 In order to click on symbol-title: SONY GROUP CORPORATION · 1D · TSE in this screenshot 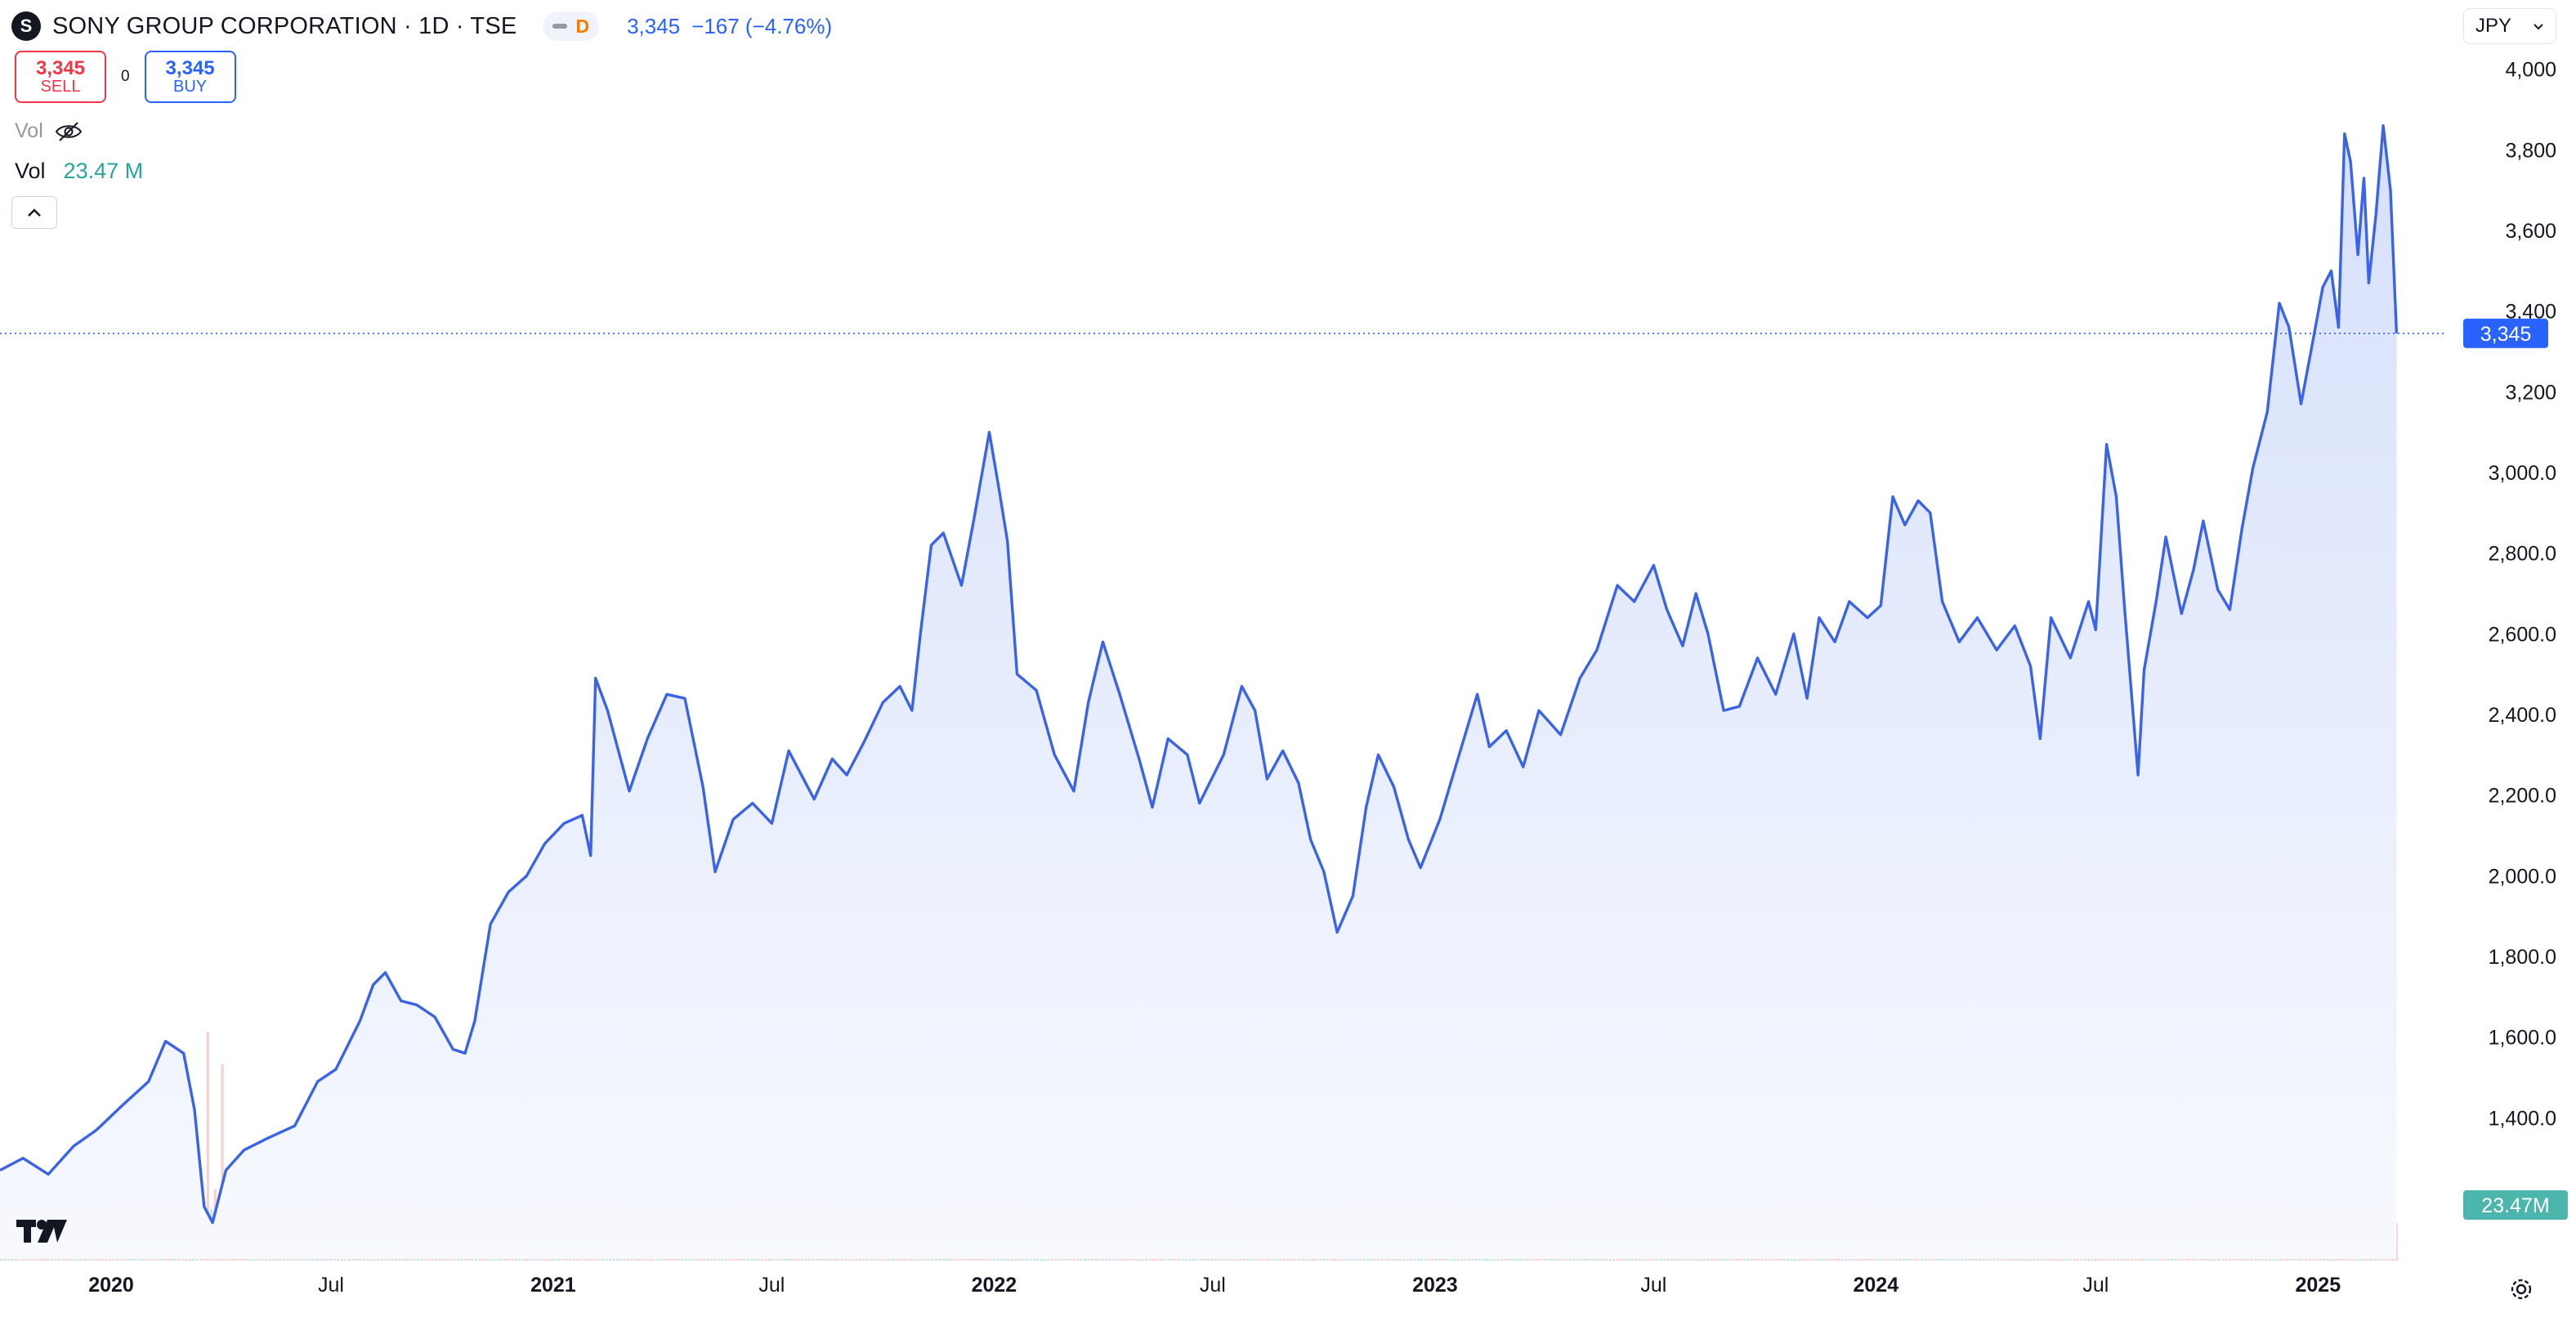, I will do `click(284, 25)`.